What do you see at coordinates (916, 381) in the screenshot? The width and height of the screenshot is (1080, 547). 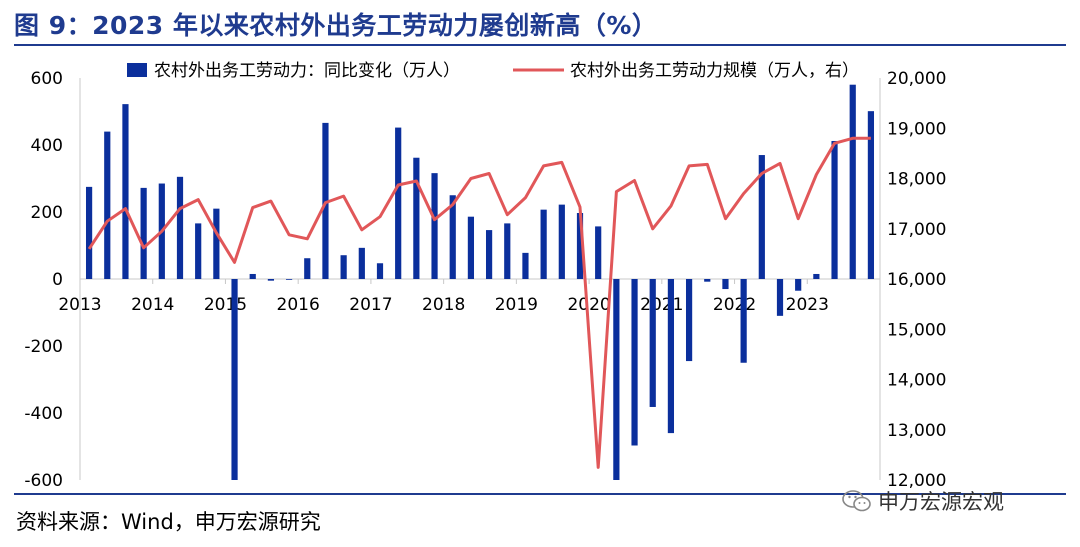 I see `y-right-tick-label: 14,000` at bounding box center [916, 381].